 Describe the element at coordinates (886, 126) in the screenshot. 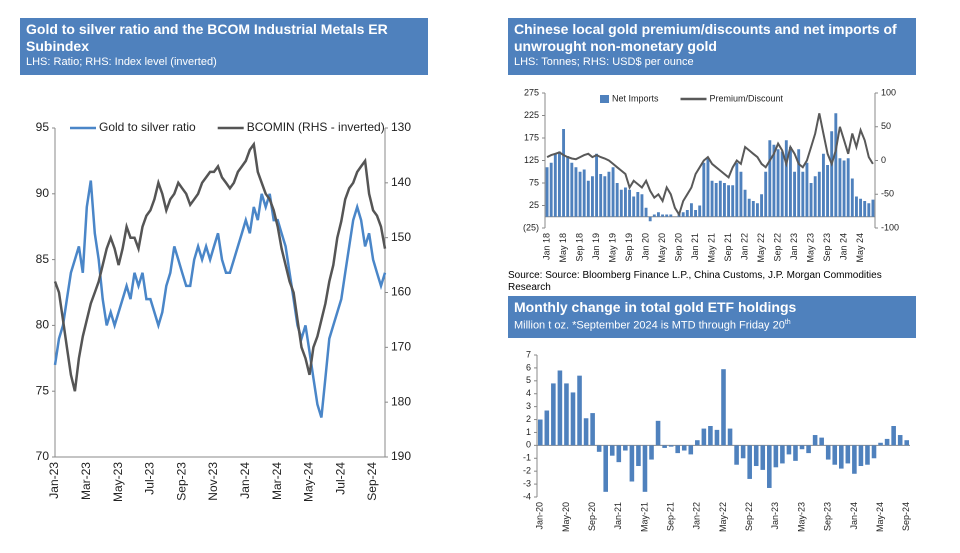

I see `y-tick-label: 50` at that location.